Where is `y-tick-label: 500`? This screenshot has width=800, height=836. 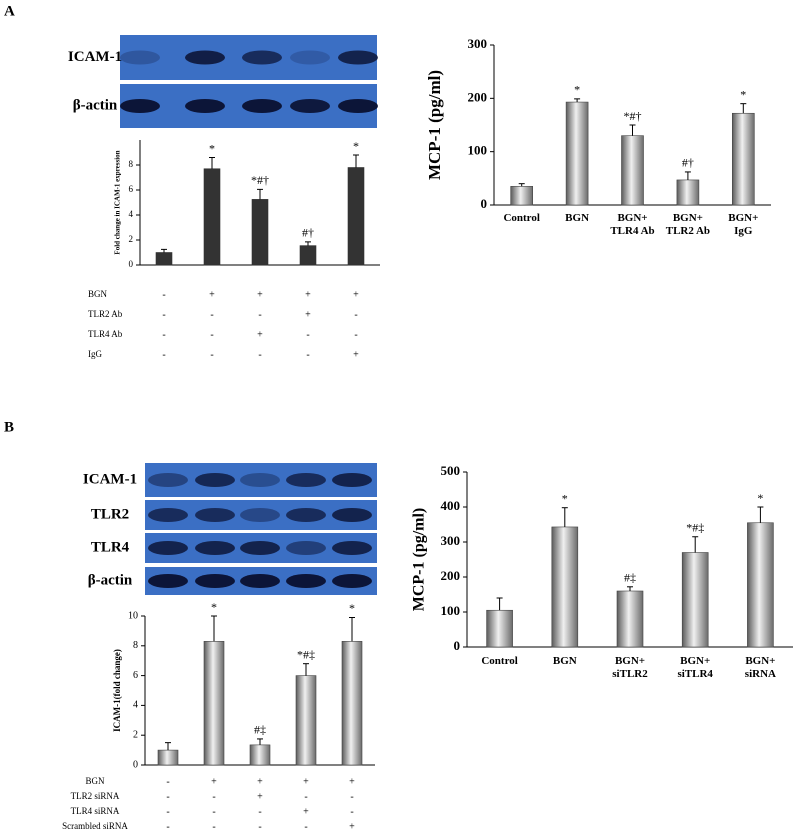 y-tick-label: 500 is located at coordinates (451, 470).